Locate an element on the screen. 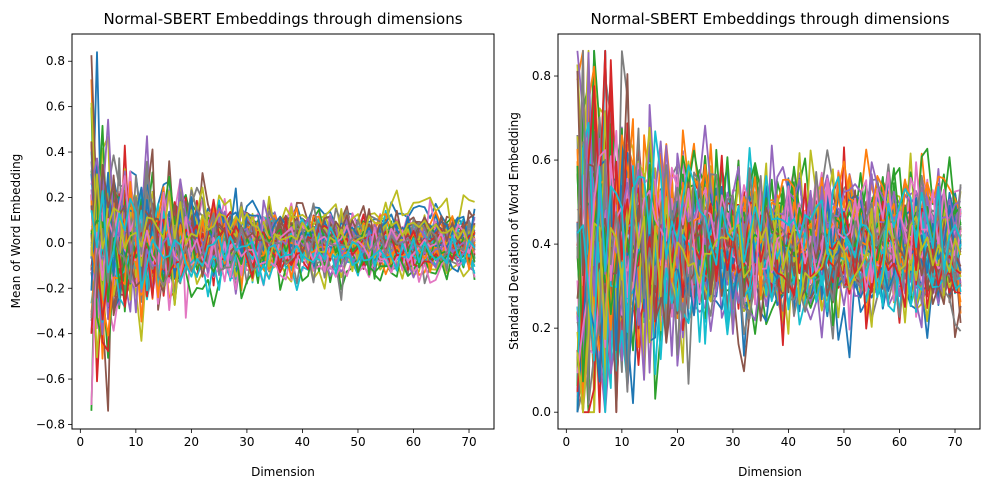  right-x-tick-label: 20 is located at coordinates (677, 442).